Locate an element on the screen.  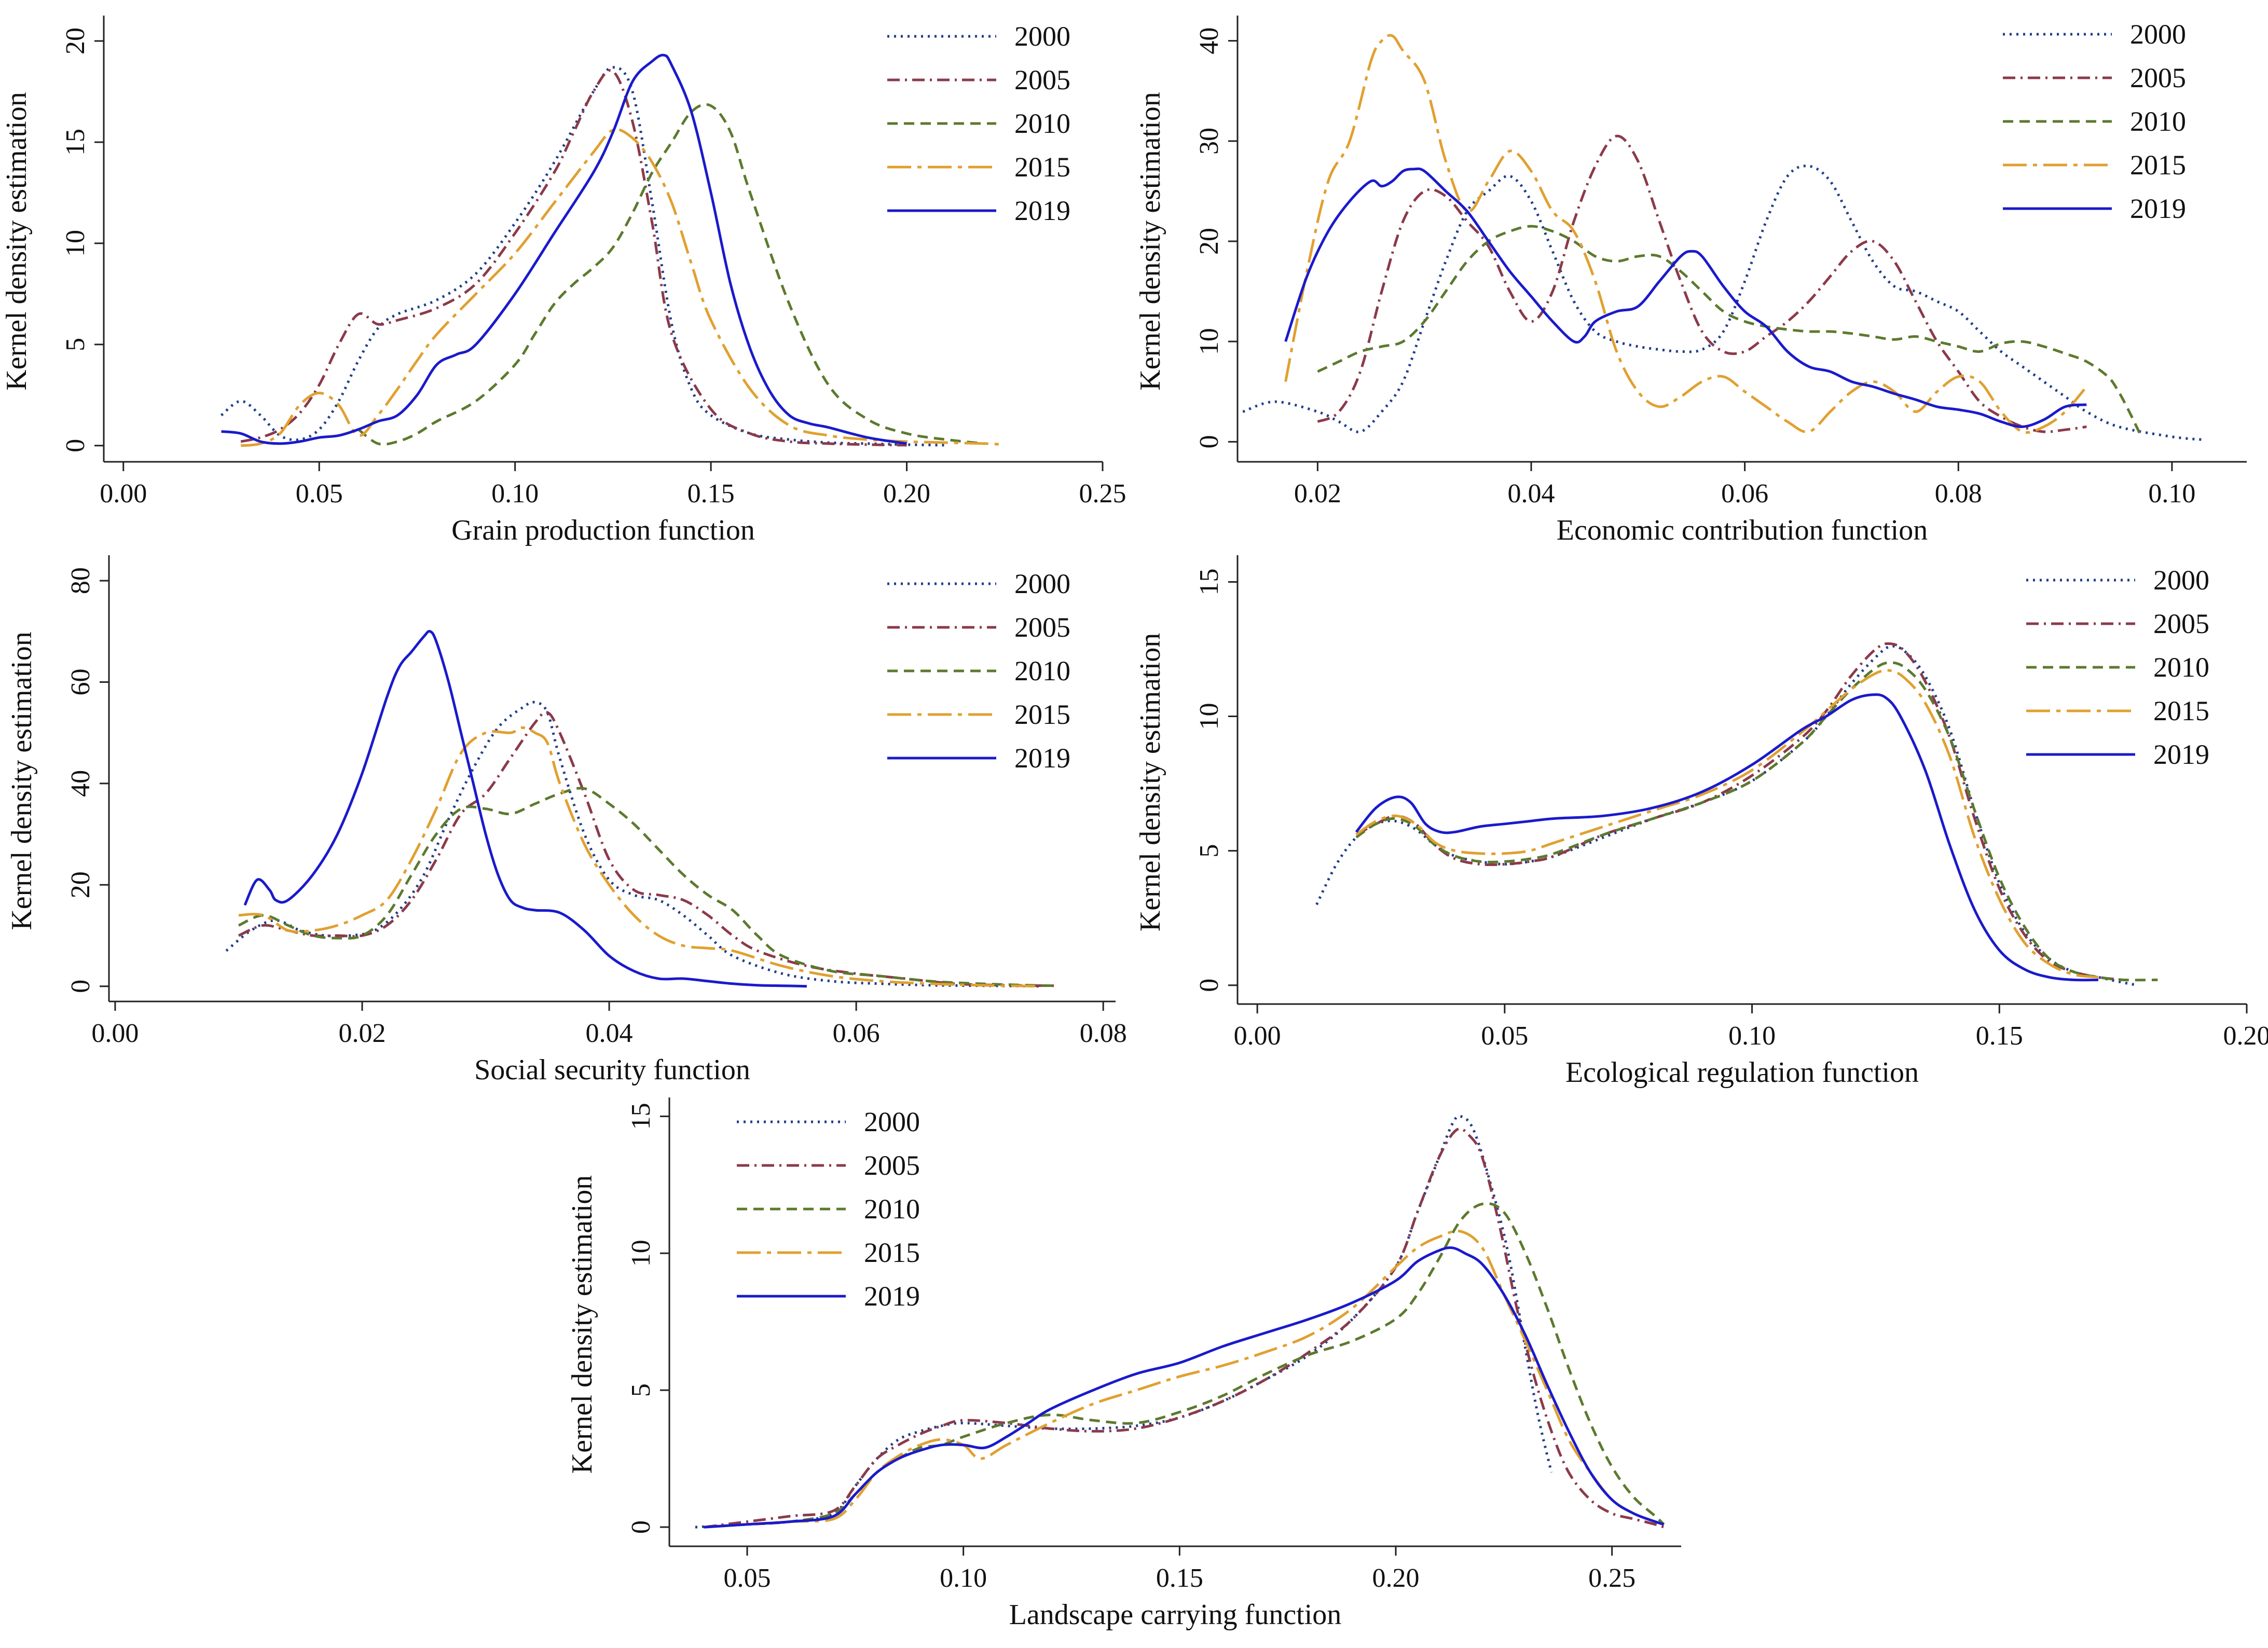
x-axis-title: Economic contribution function is located at coordinates (1742, 530).